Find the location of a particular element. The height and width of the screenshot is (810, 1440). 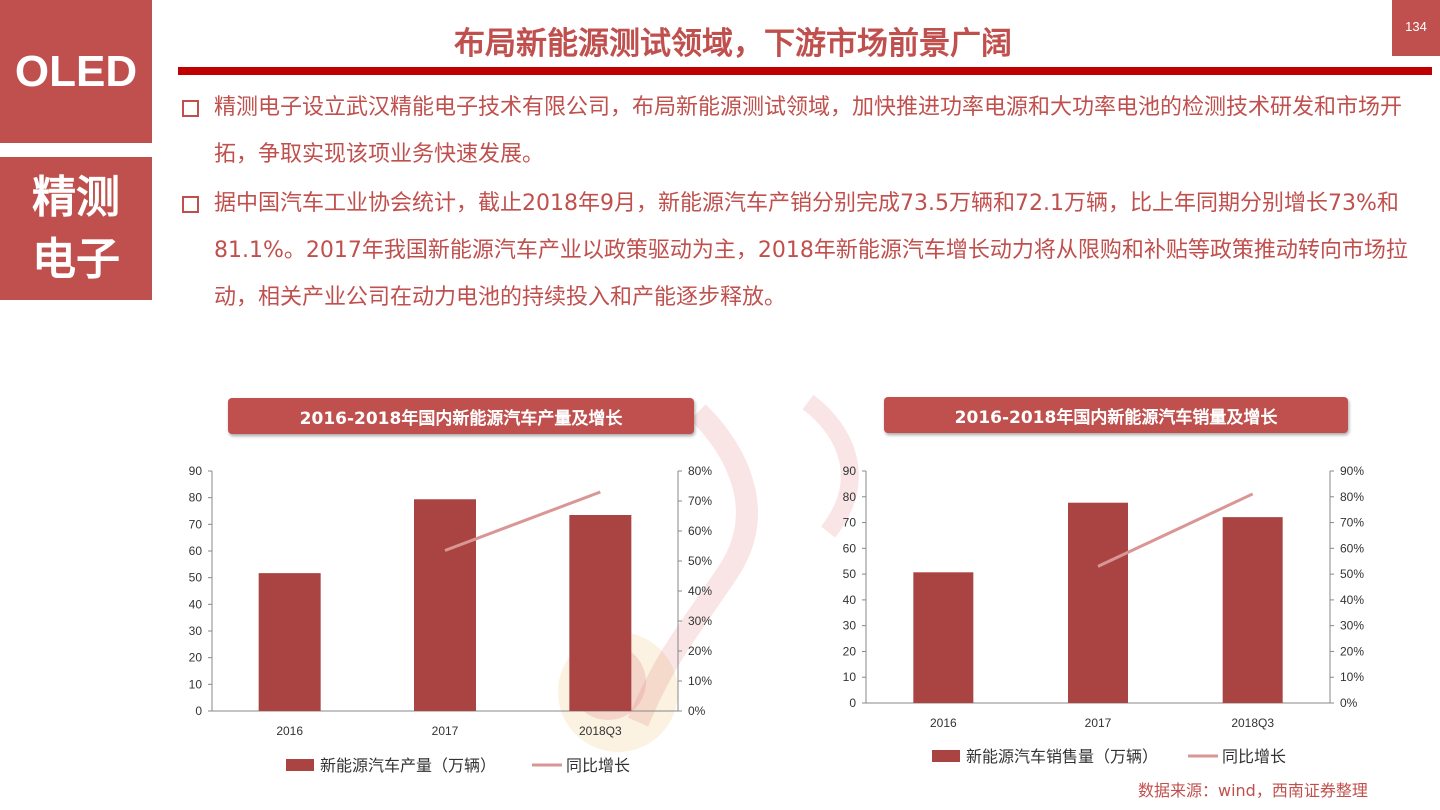

sidebar-top-text: OLED is located at coordinates (76, 71).